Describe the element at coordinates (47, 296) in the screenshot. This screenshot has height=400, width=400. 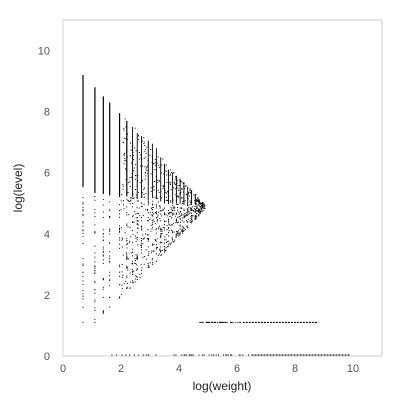
I see `y-tick-label: 2` at that location.